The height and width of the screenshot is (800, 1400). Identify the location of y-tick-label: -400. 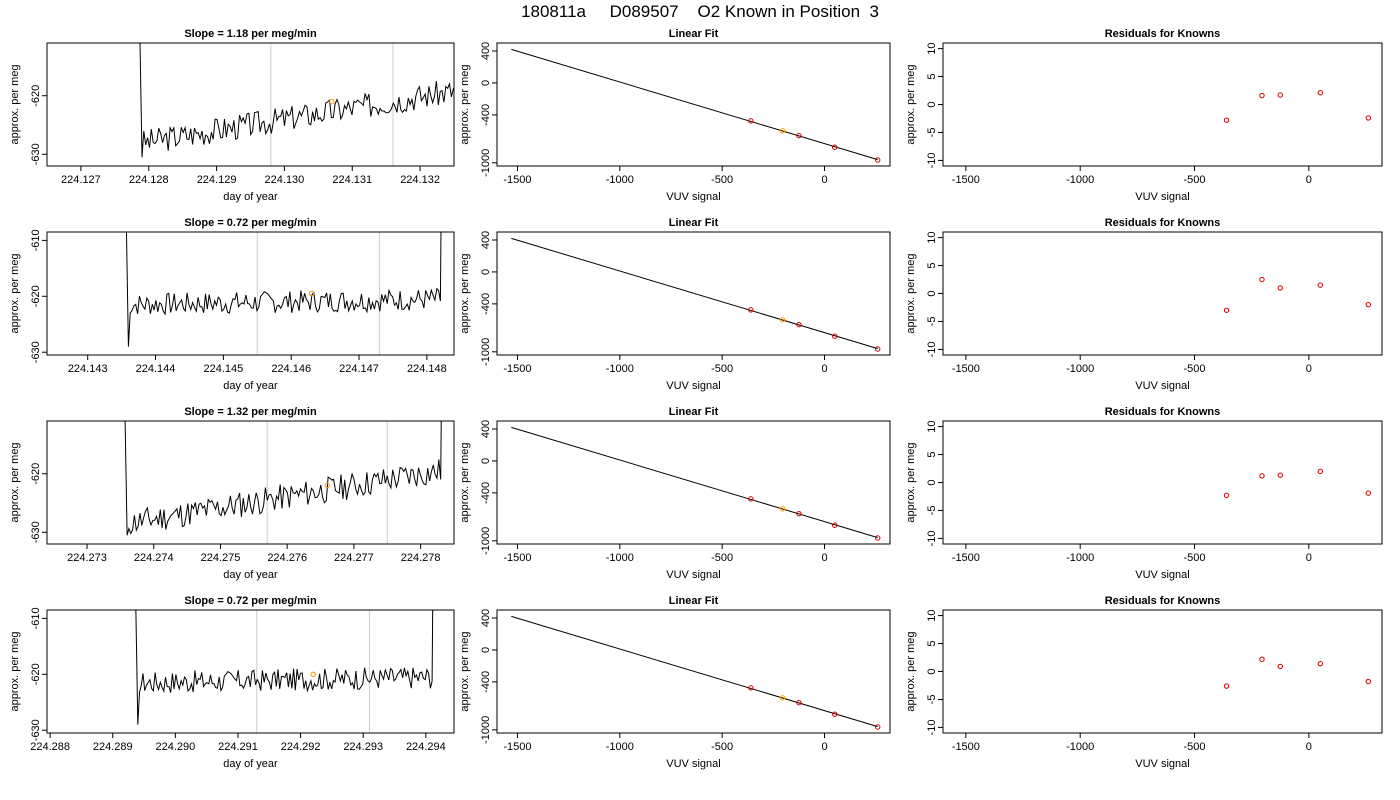
(486, 682).